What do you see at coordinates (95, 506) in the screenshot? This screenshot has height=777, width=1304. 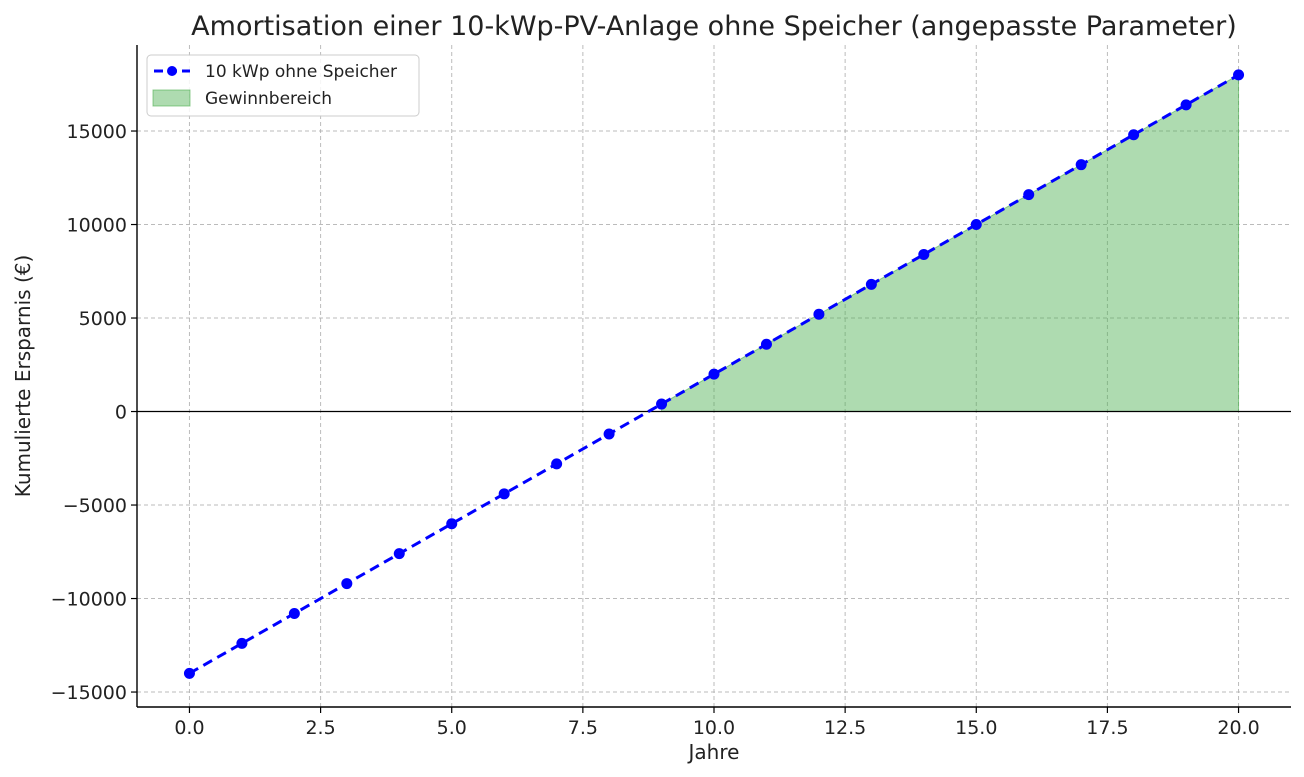 I see `y-tick-label: −5000` at bounding box center [95, 506].